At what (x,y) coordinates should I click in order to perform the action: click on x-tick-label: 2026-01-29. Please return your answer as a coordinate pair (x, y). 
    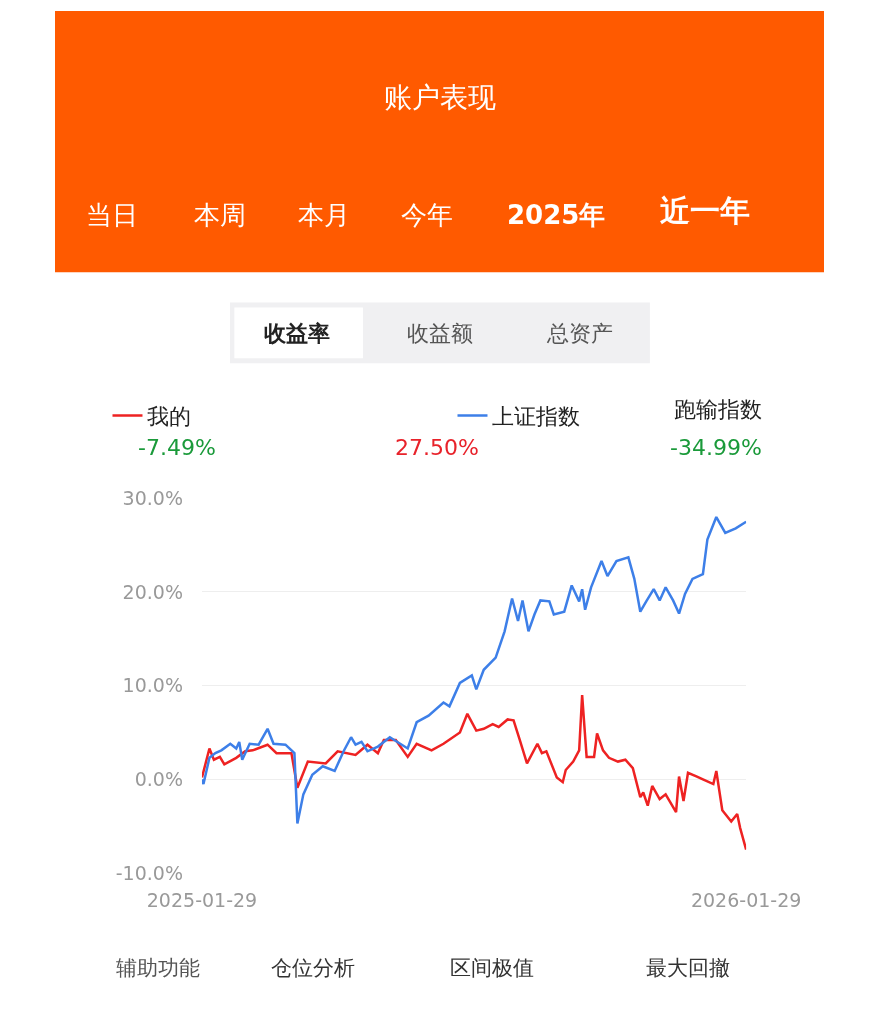
    Looking at the image, I should click on (746, 900).